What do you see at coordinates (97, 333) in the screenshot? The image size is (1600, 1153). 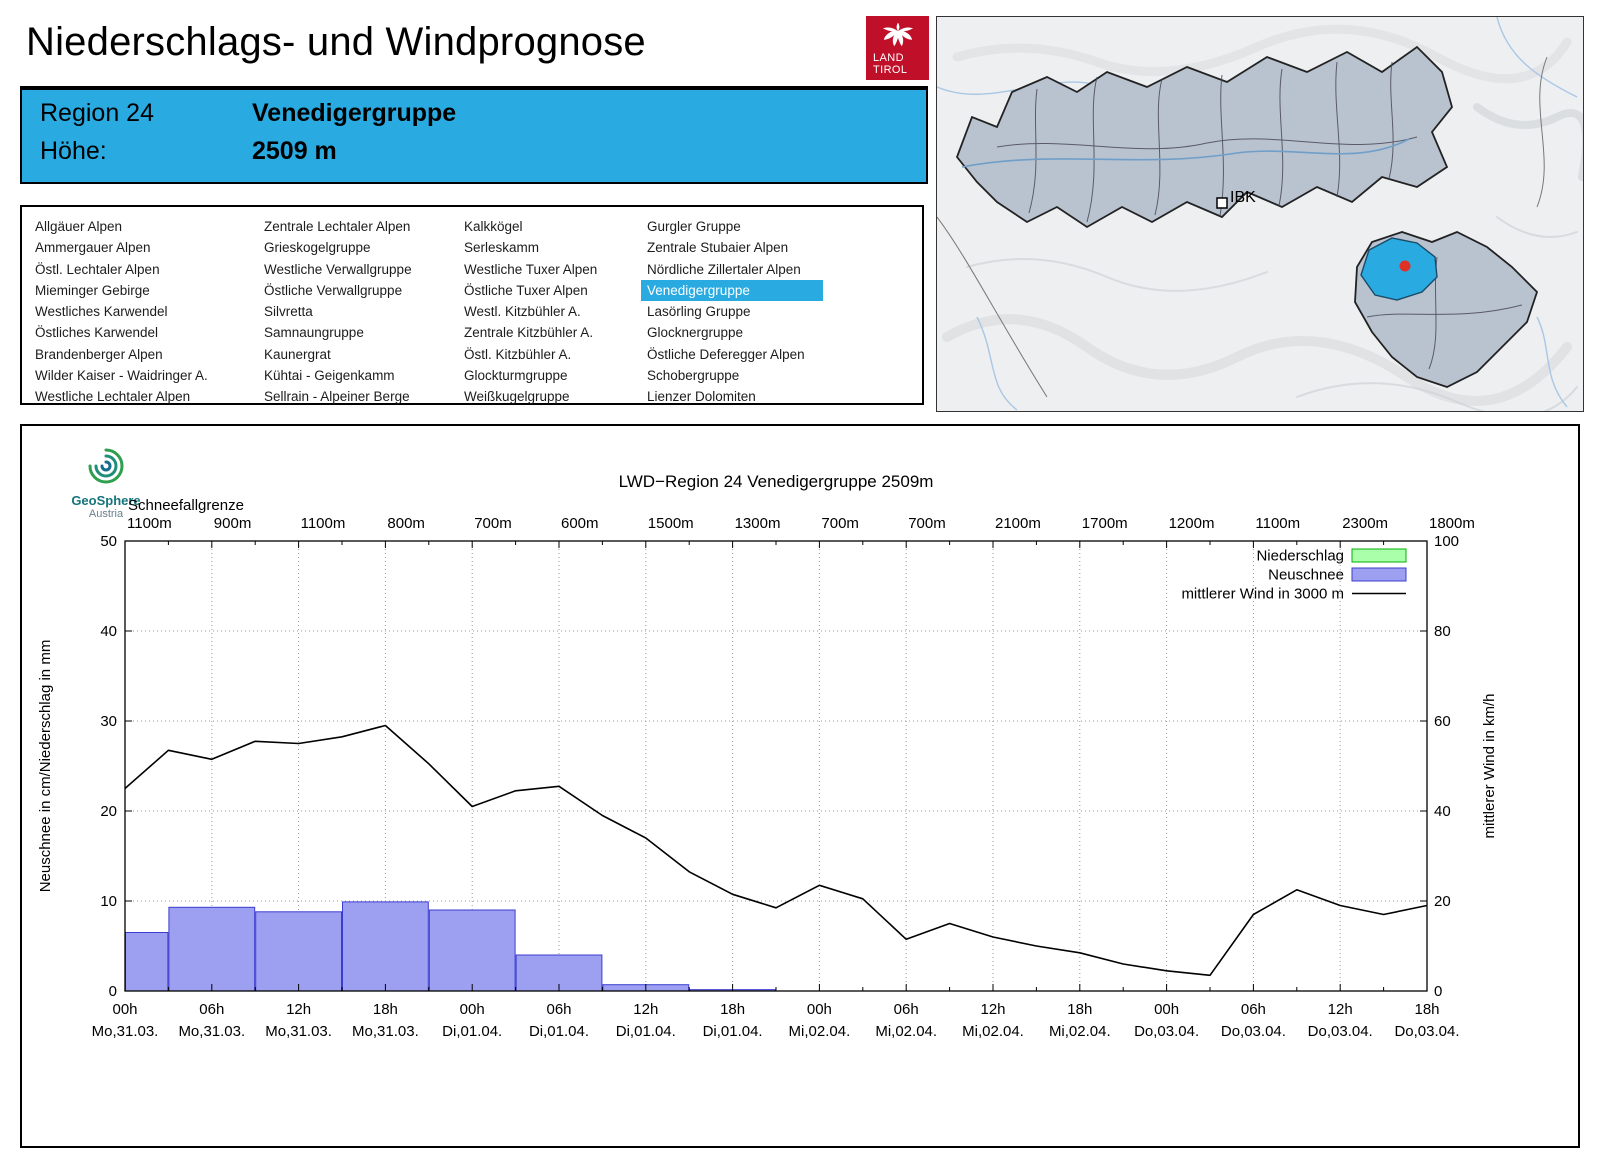 I see `region-list-item: Östliches Karwendel` at bounding box center [97, 333].